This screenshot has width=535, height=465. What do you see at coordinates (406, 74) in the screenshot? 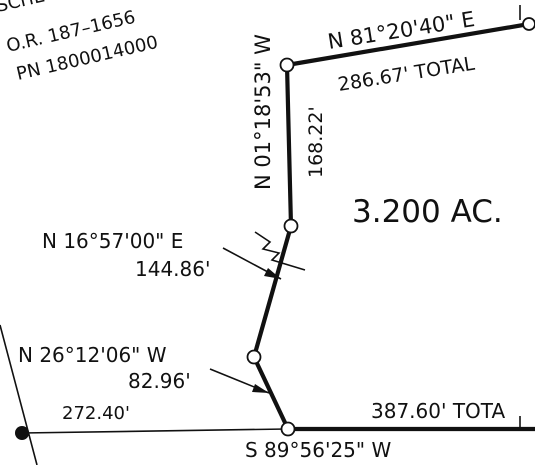
I see `top-distance-label: 286.67' TOTAL` at bounding box center [406, 74].